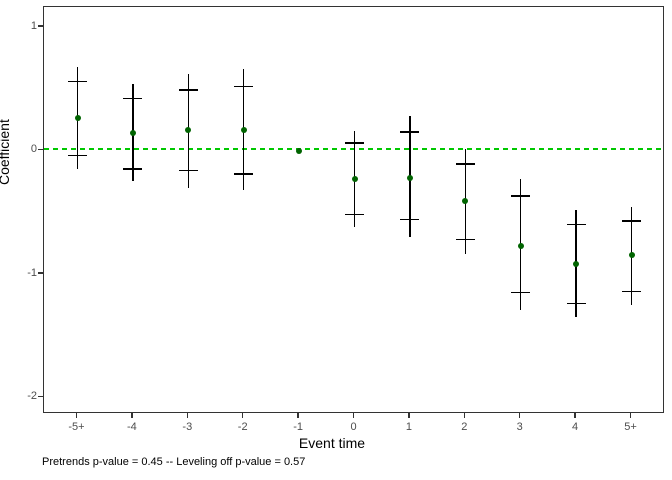 This screenshot has height=480, width=672. I want to click on y-tick-label: -1, so click(32, 272).